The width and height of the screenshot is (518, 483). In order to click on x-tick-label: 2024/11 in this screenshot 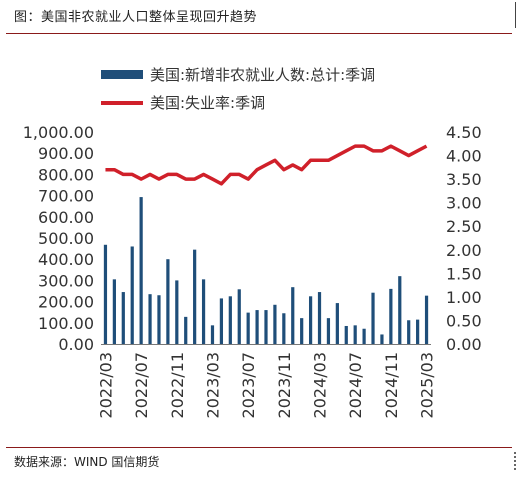, I will do `click(391, 385)`.